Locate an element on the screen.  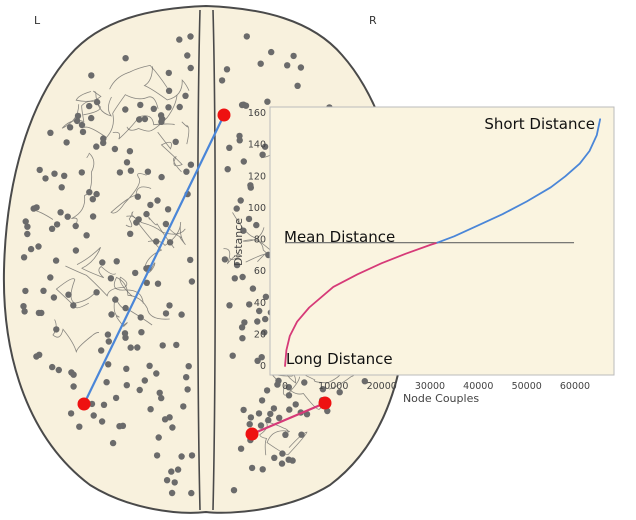
short-distance-series is located at coordinates (518, 181).